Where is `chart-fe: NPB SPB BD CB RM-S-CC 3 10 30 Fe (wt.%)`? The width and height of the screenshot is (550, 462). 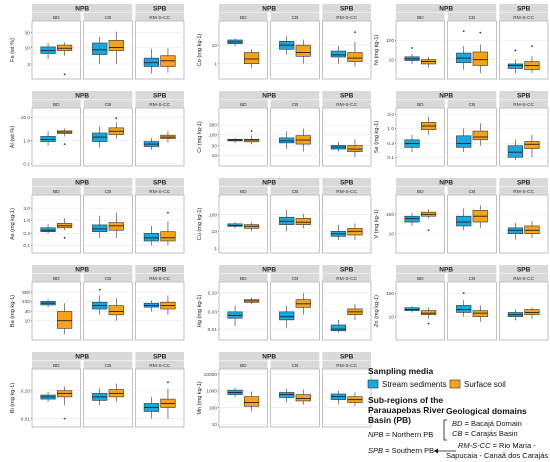 chart-fe: NPB SPB BD CB RM-S-CC 3 10 30 Fe (wt.%) is located at coordinates (97, 42).